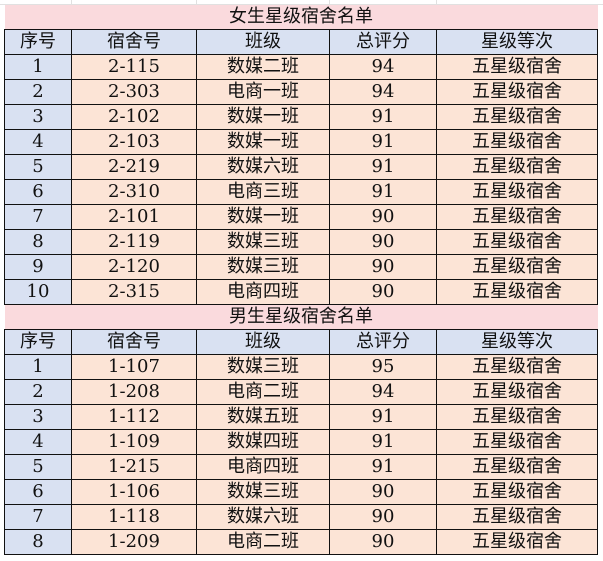 This screenshot has width=603, height=561. What do you see at coordinates (134, 417) in the screenshot?
I see `cell-room: 1-112` at bounding box center [134, 417].